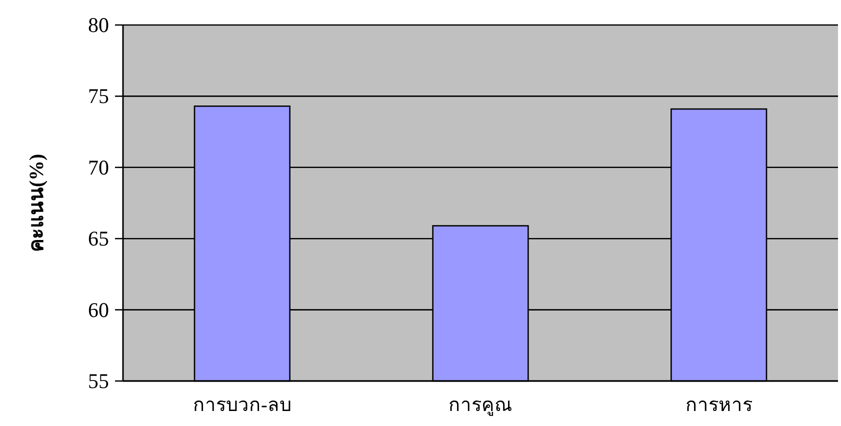 The height and width of the screenshot is (426, 841). I want to click on x-tick-label: การบวก-ลบ, so click(242, 405).